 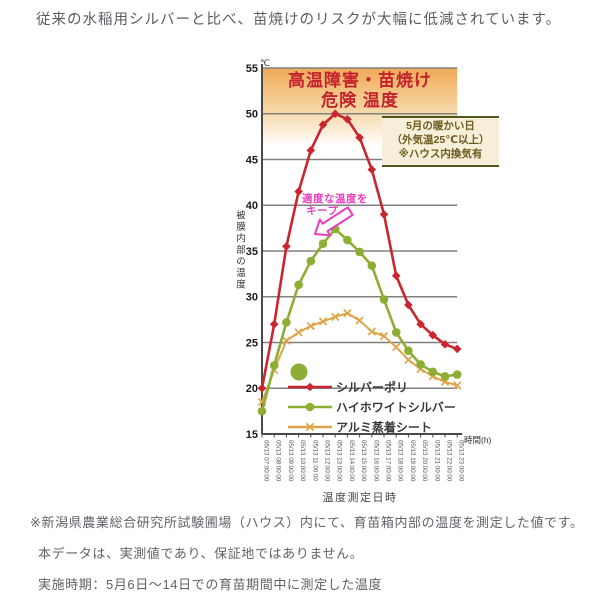 I want to click on y-tick-label: 20, so click(x=252, y=389).